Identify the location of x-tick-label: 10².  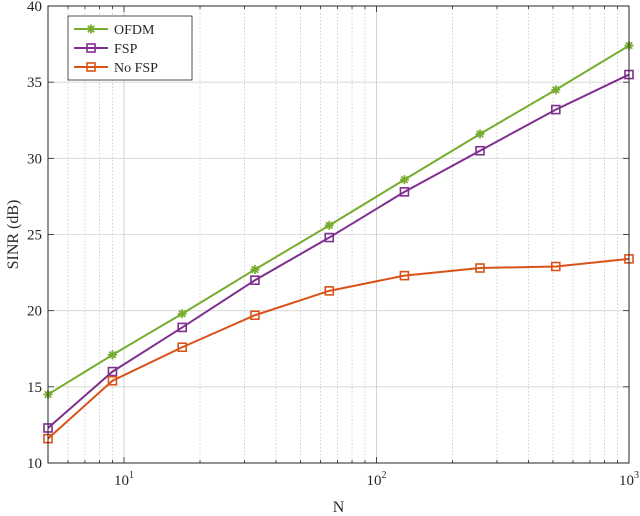
(377, 479).